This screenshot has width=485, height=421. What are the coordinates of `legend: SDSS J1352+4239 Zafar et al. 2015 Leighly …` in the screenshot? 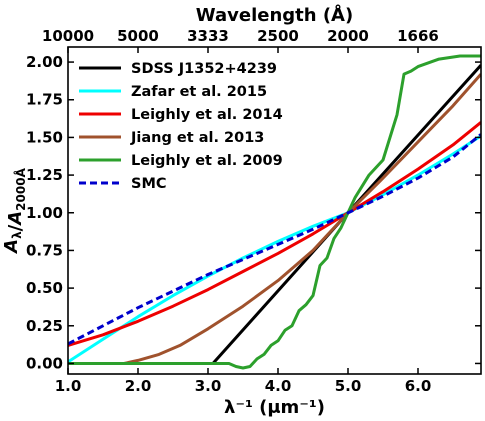 It's located at (181, 126).